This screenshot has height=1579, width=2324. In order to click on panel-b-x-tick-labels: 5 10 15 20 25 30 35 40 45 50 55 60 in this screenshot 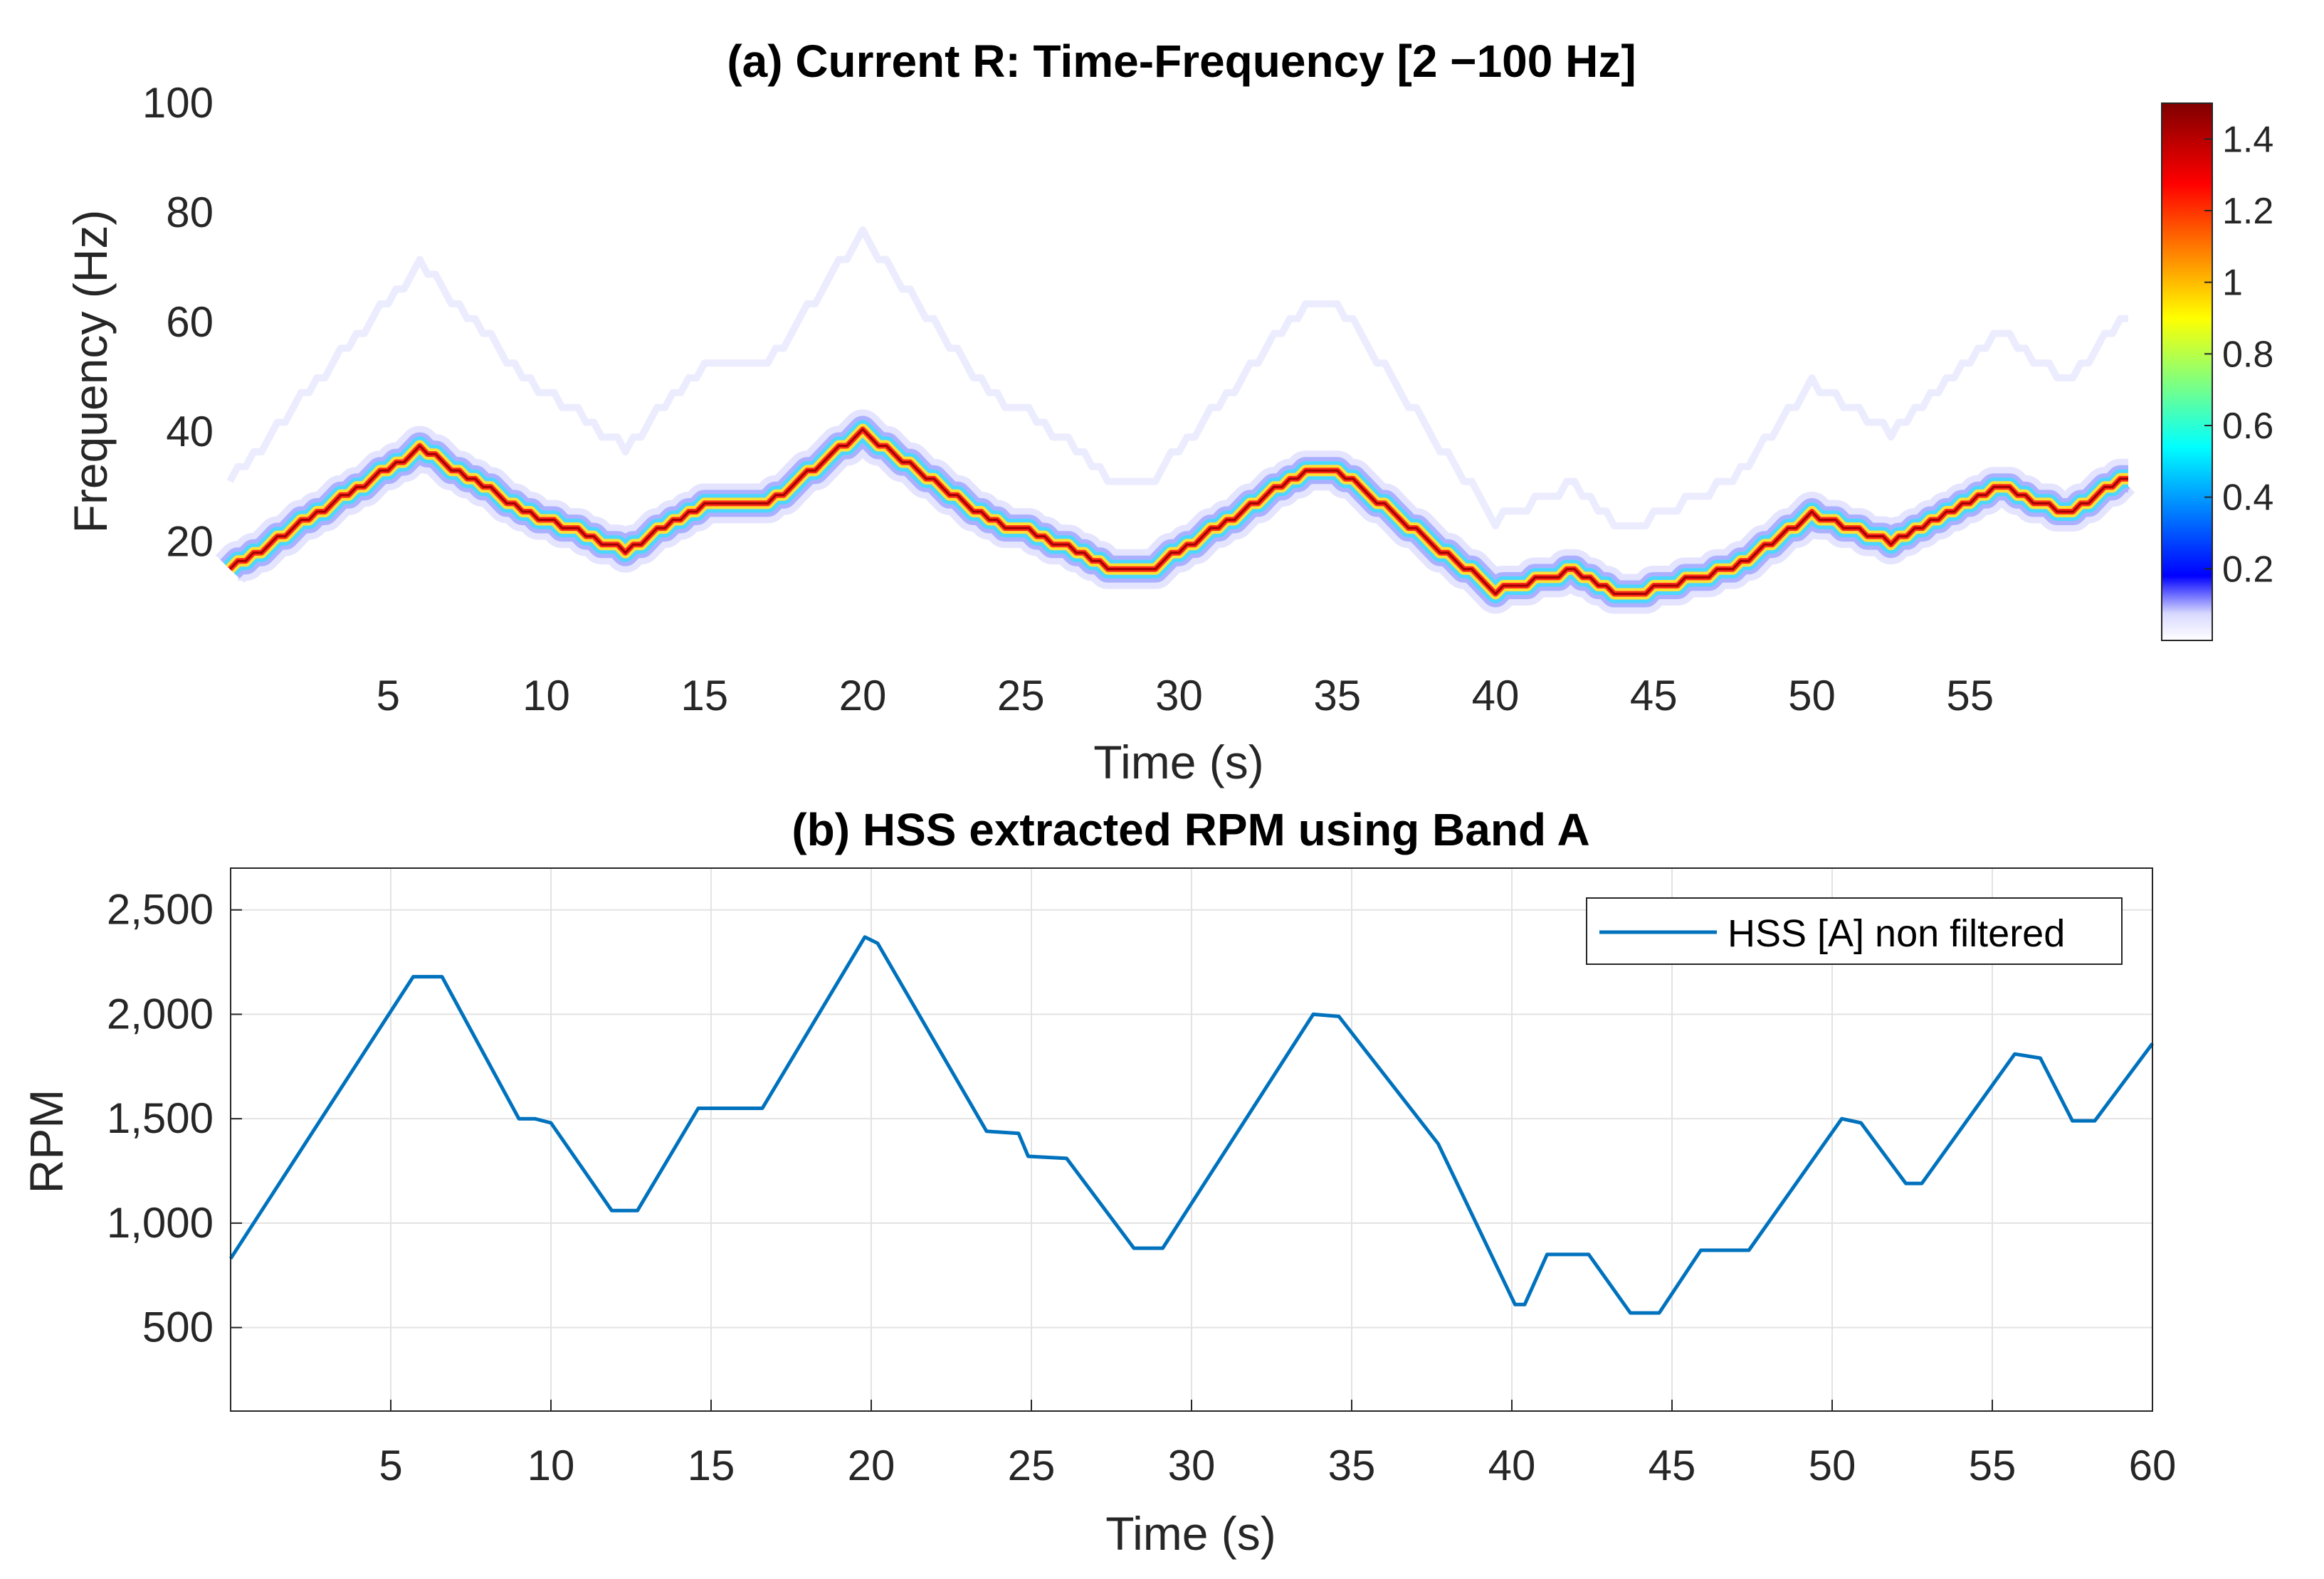, I will do `click(1277, 1466)`.